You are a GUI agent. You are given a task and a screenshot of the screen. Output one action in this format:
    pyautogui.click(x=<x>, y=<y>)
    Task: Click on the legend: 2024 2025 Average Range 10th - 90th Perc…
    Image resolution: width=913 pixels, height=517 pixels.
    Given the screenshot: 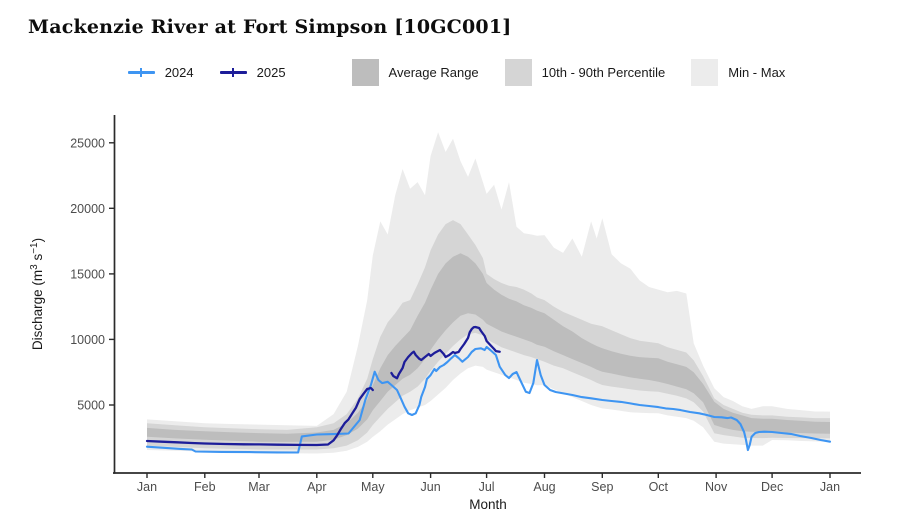 What is the action you would take?
    pyautogui.click(x=456, y=72)
    